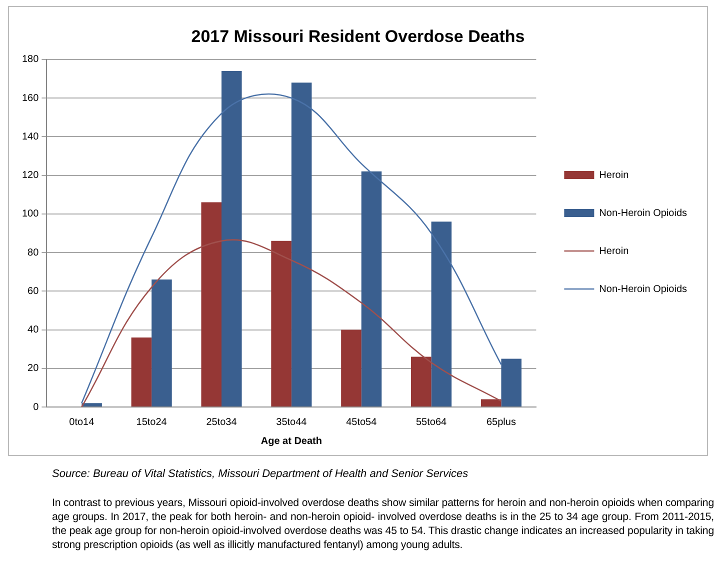  Describe the element at coordinates (222, 422) in the screenshot. I see `x-tick-label: 25to34` at that location.